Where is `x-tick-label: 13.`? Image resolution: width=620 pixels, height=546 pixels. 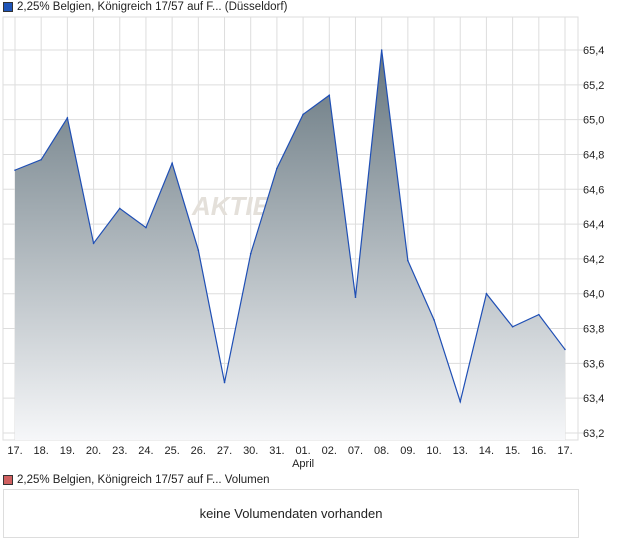 x-tick-label: 13. is located at coordinates (460, 451).